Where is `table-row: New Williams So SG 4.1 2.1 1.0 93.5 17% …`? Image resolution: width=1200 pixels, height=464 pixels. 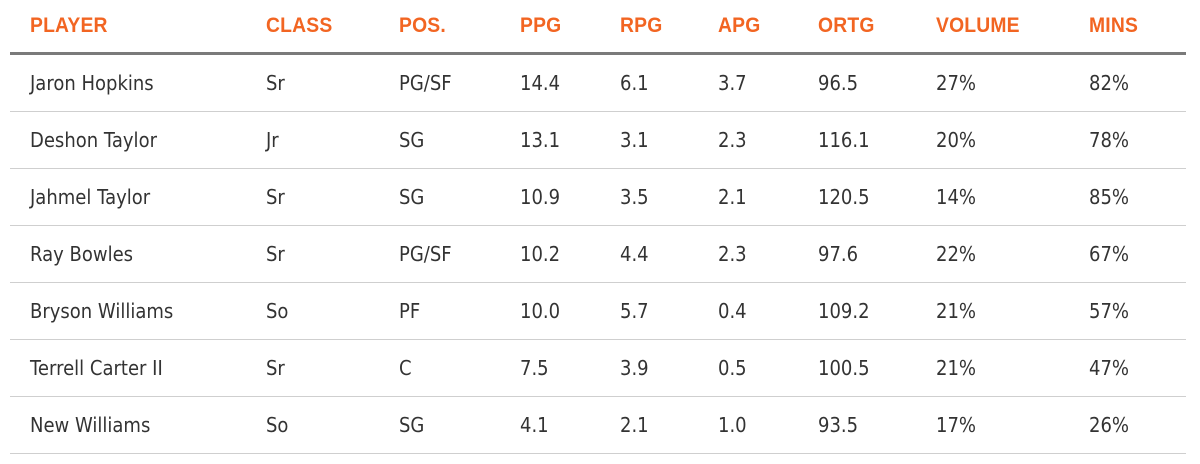 table-row: New Williams So SG 4.1 2.1 1.0 93.5 17% … is located at coordinates (598, 425).